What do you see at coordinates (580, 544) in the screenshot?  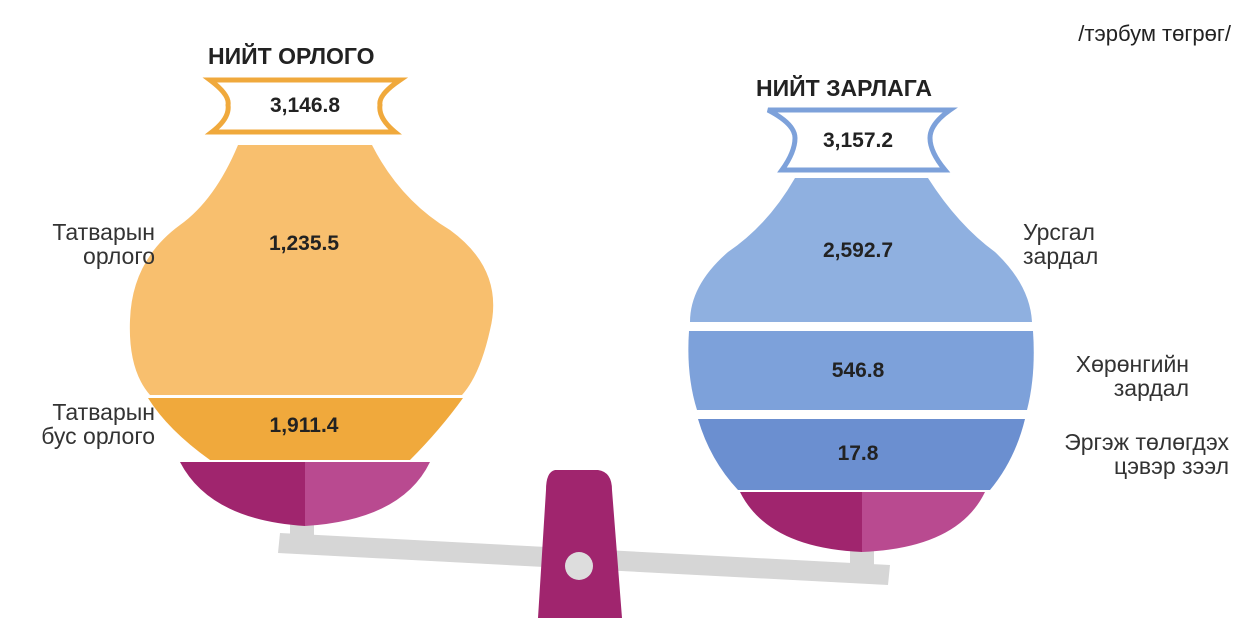 I see `fulcrum` at bounding box center [580, 544].